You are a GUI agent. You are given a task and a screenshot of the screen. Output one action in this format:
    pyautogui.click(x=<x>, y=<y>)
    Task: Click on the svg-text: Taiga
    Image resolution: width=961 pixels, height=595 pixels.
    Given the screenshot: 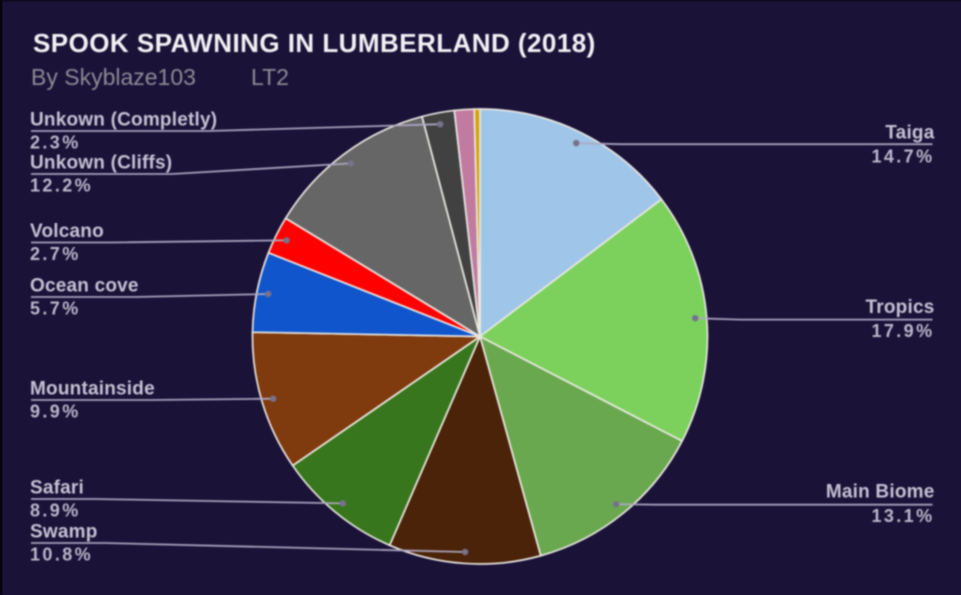 What is the action you would take?
    pyautogui.click(x=909, y=133)
    